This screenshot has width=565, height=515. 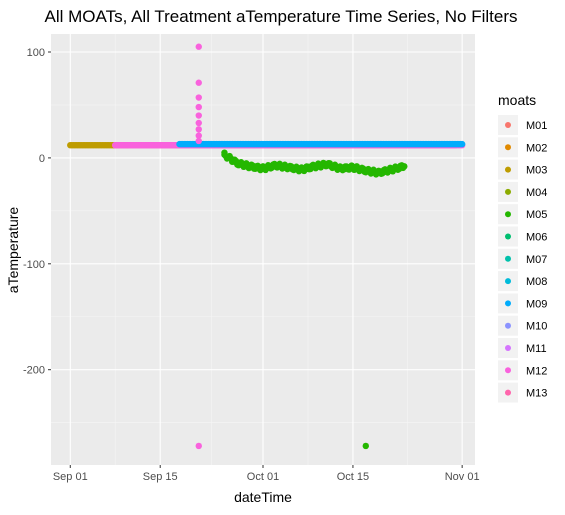 I want to click on x-tick-label: Oct 15, so click(x=353, y=477).